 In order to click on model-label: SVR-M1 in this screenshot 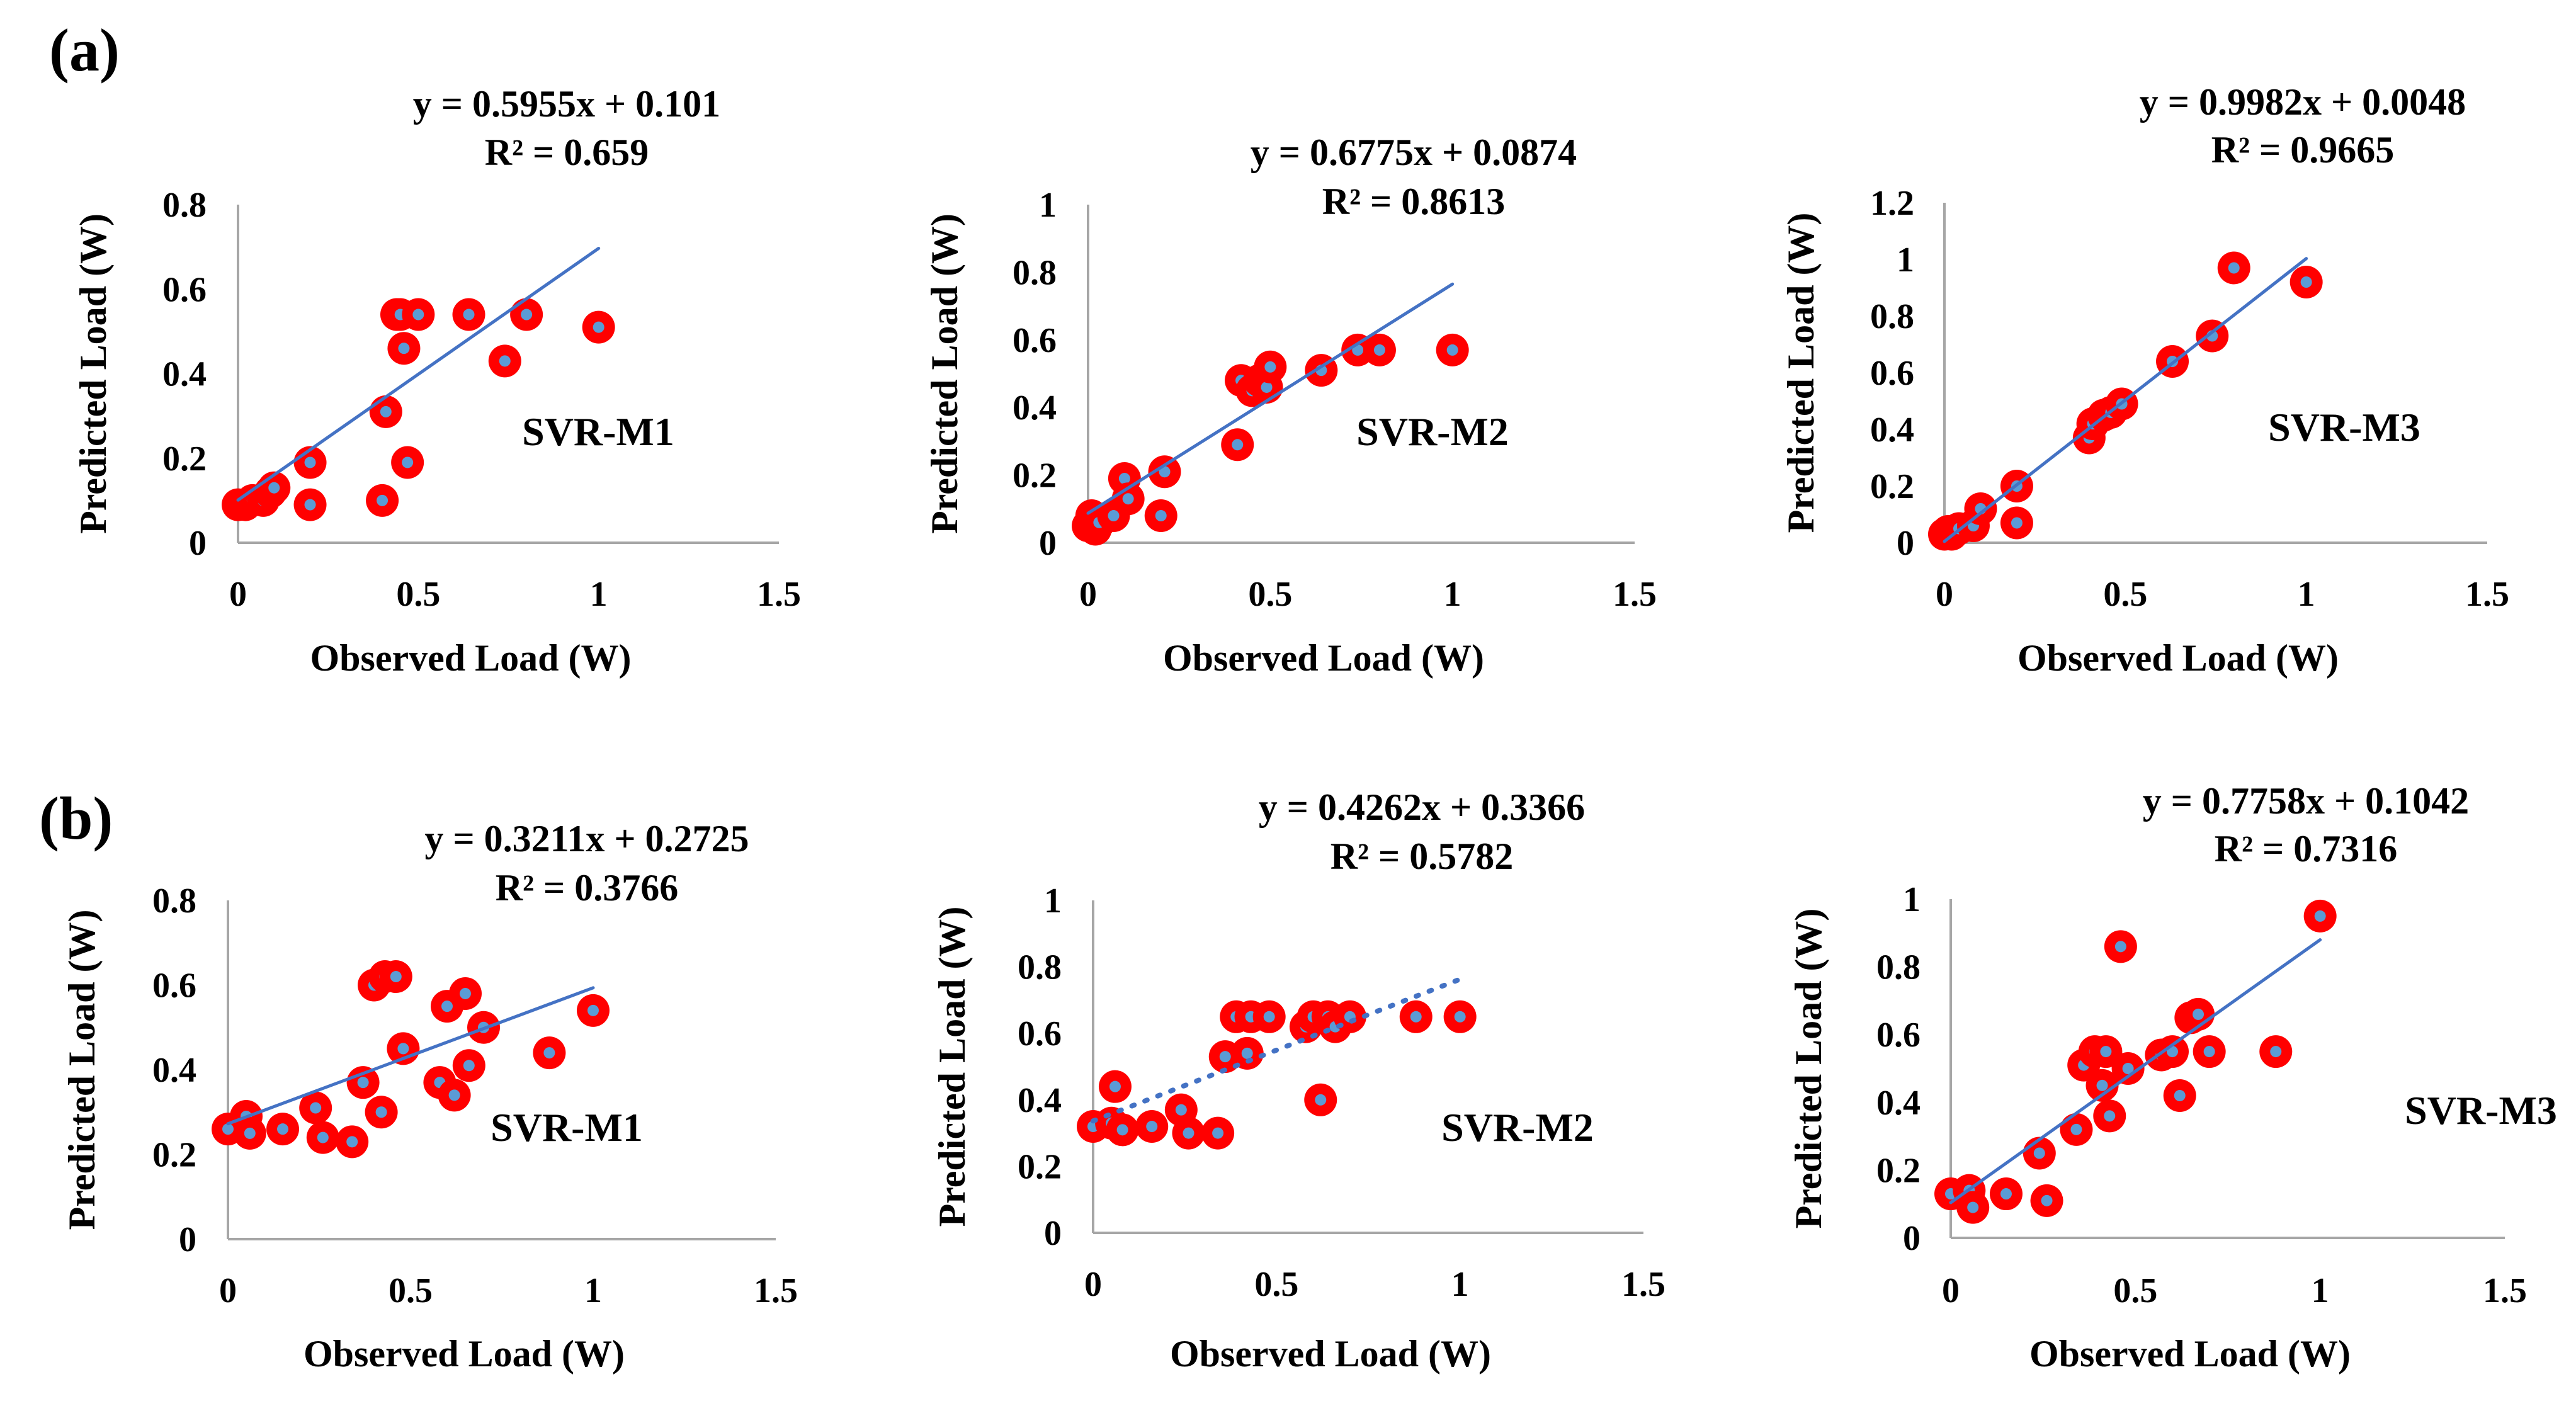, I will do `click(567, 1127)`.